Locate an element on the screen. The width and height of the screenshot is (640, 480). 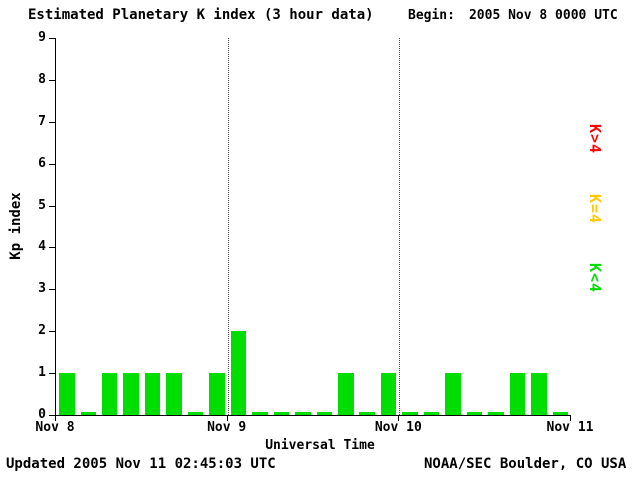
y-tick-label: 8 is located at coordinates (42, 79).